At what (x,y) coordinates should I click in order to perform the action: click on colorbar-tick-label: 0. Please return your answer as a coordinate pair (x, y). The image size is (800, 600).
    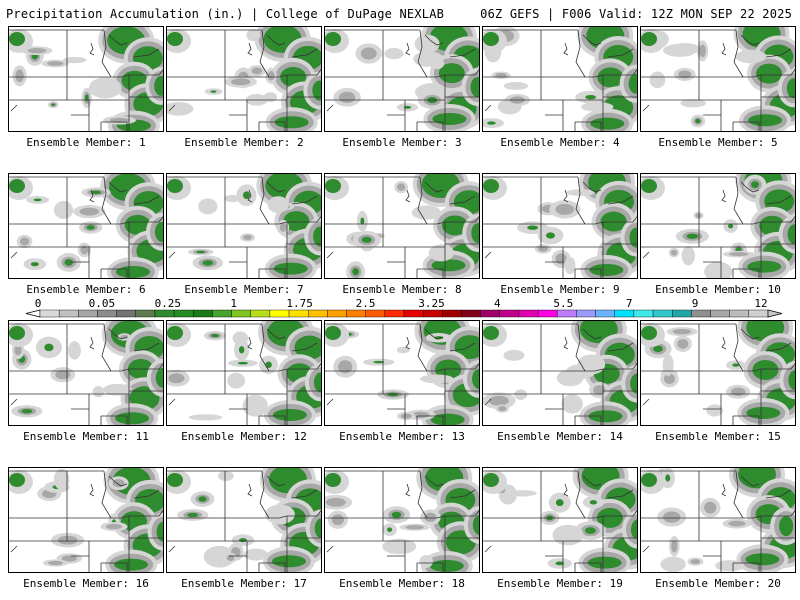
    Looking at the image, I should click on (38, 303).